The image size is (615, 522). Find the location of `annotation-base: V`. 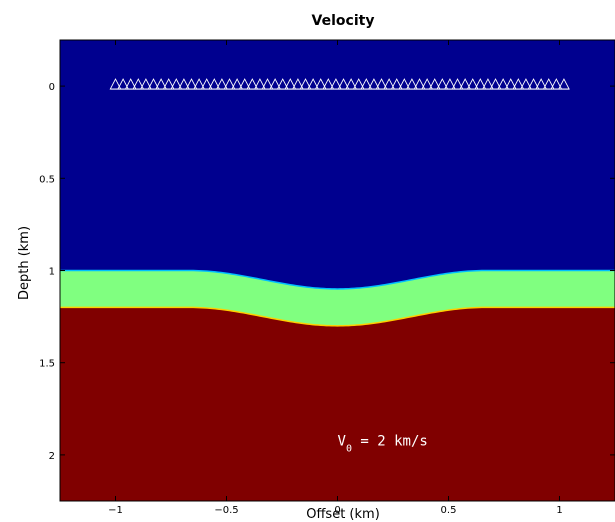

annotation-base: V is located at coordinates (342, 442).